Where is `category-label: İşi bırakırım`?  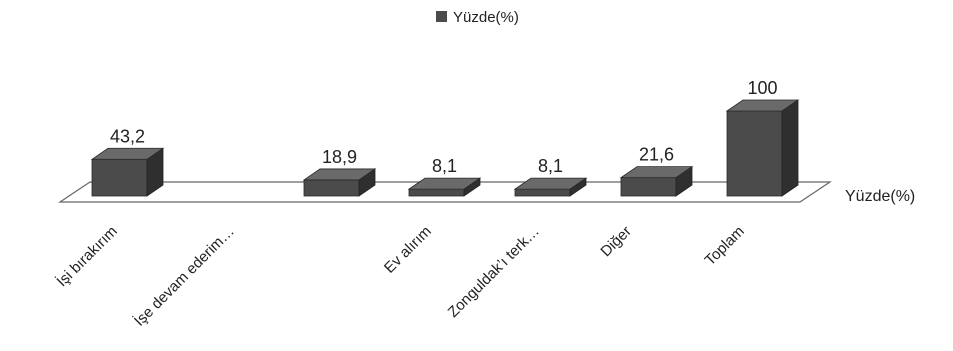
category-label: İşi bırakırım is located at coordinates (87, 256).